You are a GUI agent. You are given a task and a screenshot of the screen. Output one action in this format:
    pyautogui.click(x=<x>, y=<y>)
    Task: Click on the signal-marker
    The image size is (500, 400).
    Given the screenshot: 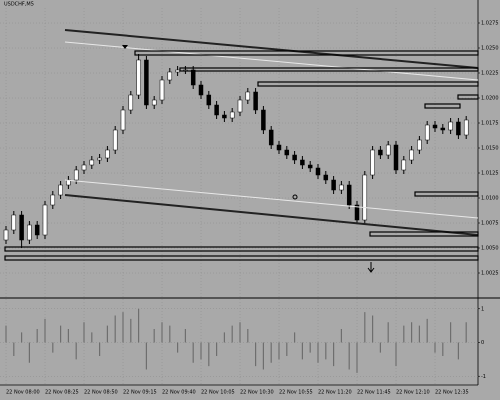 What is the action you would take?
    pyautogui.click(x=295, y=197)
    